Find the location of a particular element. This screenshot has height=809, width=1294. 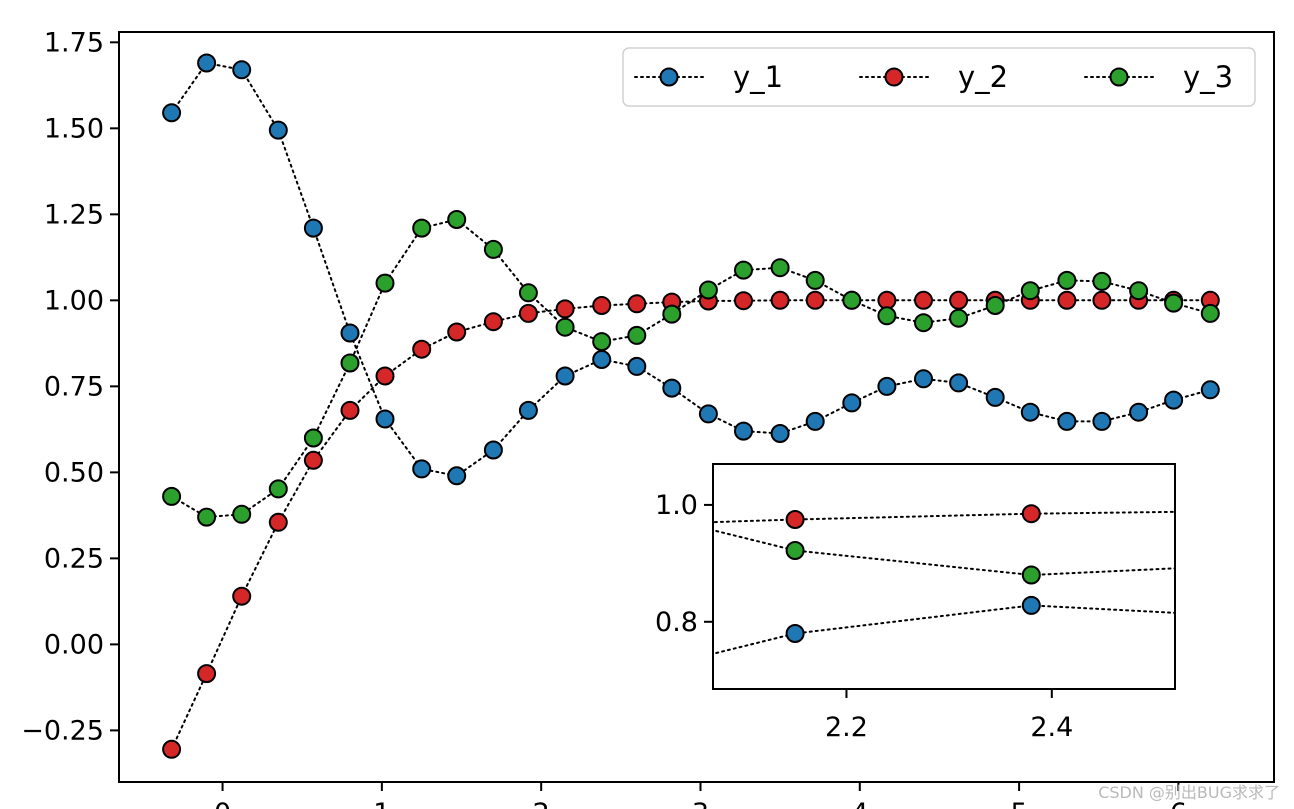

legend: y_1 y_2 y_3 is located at coordinates (939, 77).